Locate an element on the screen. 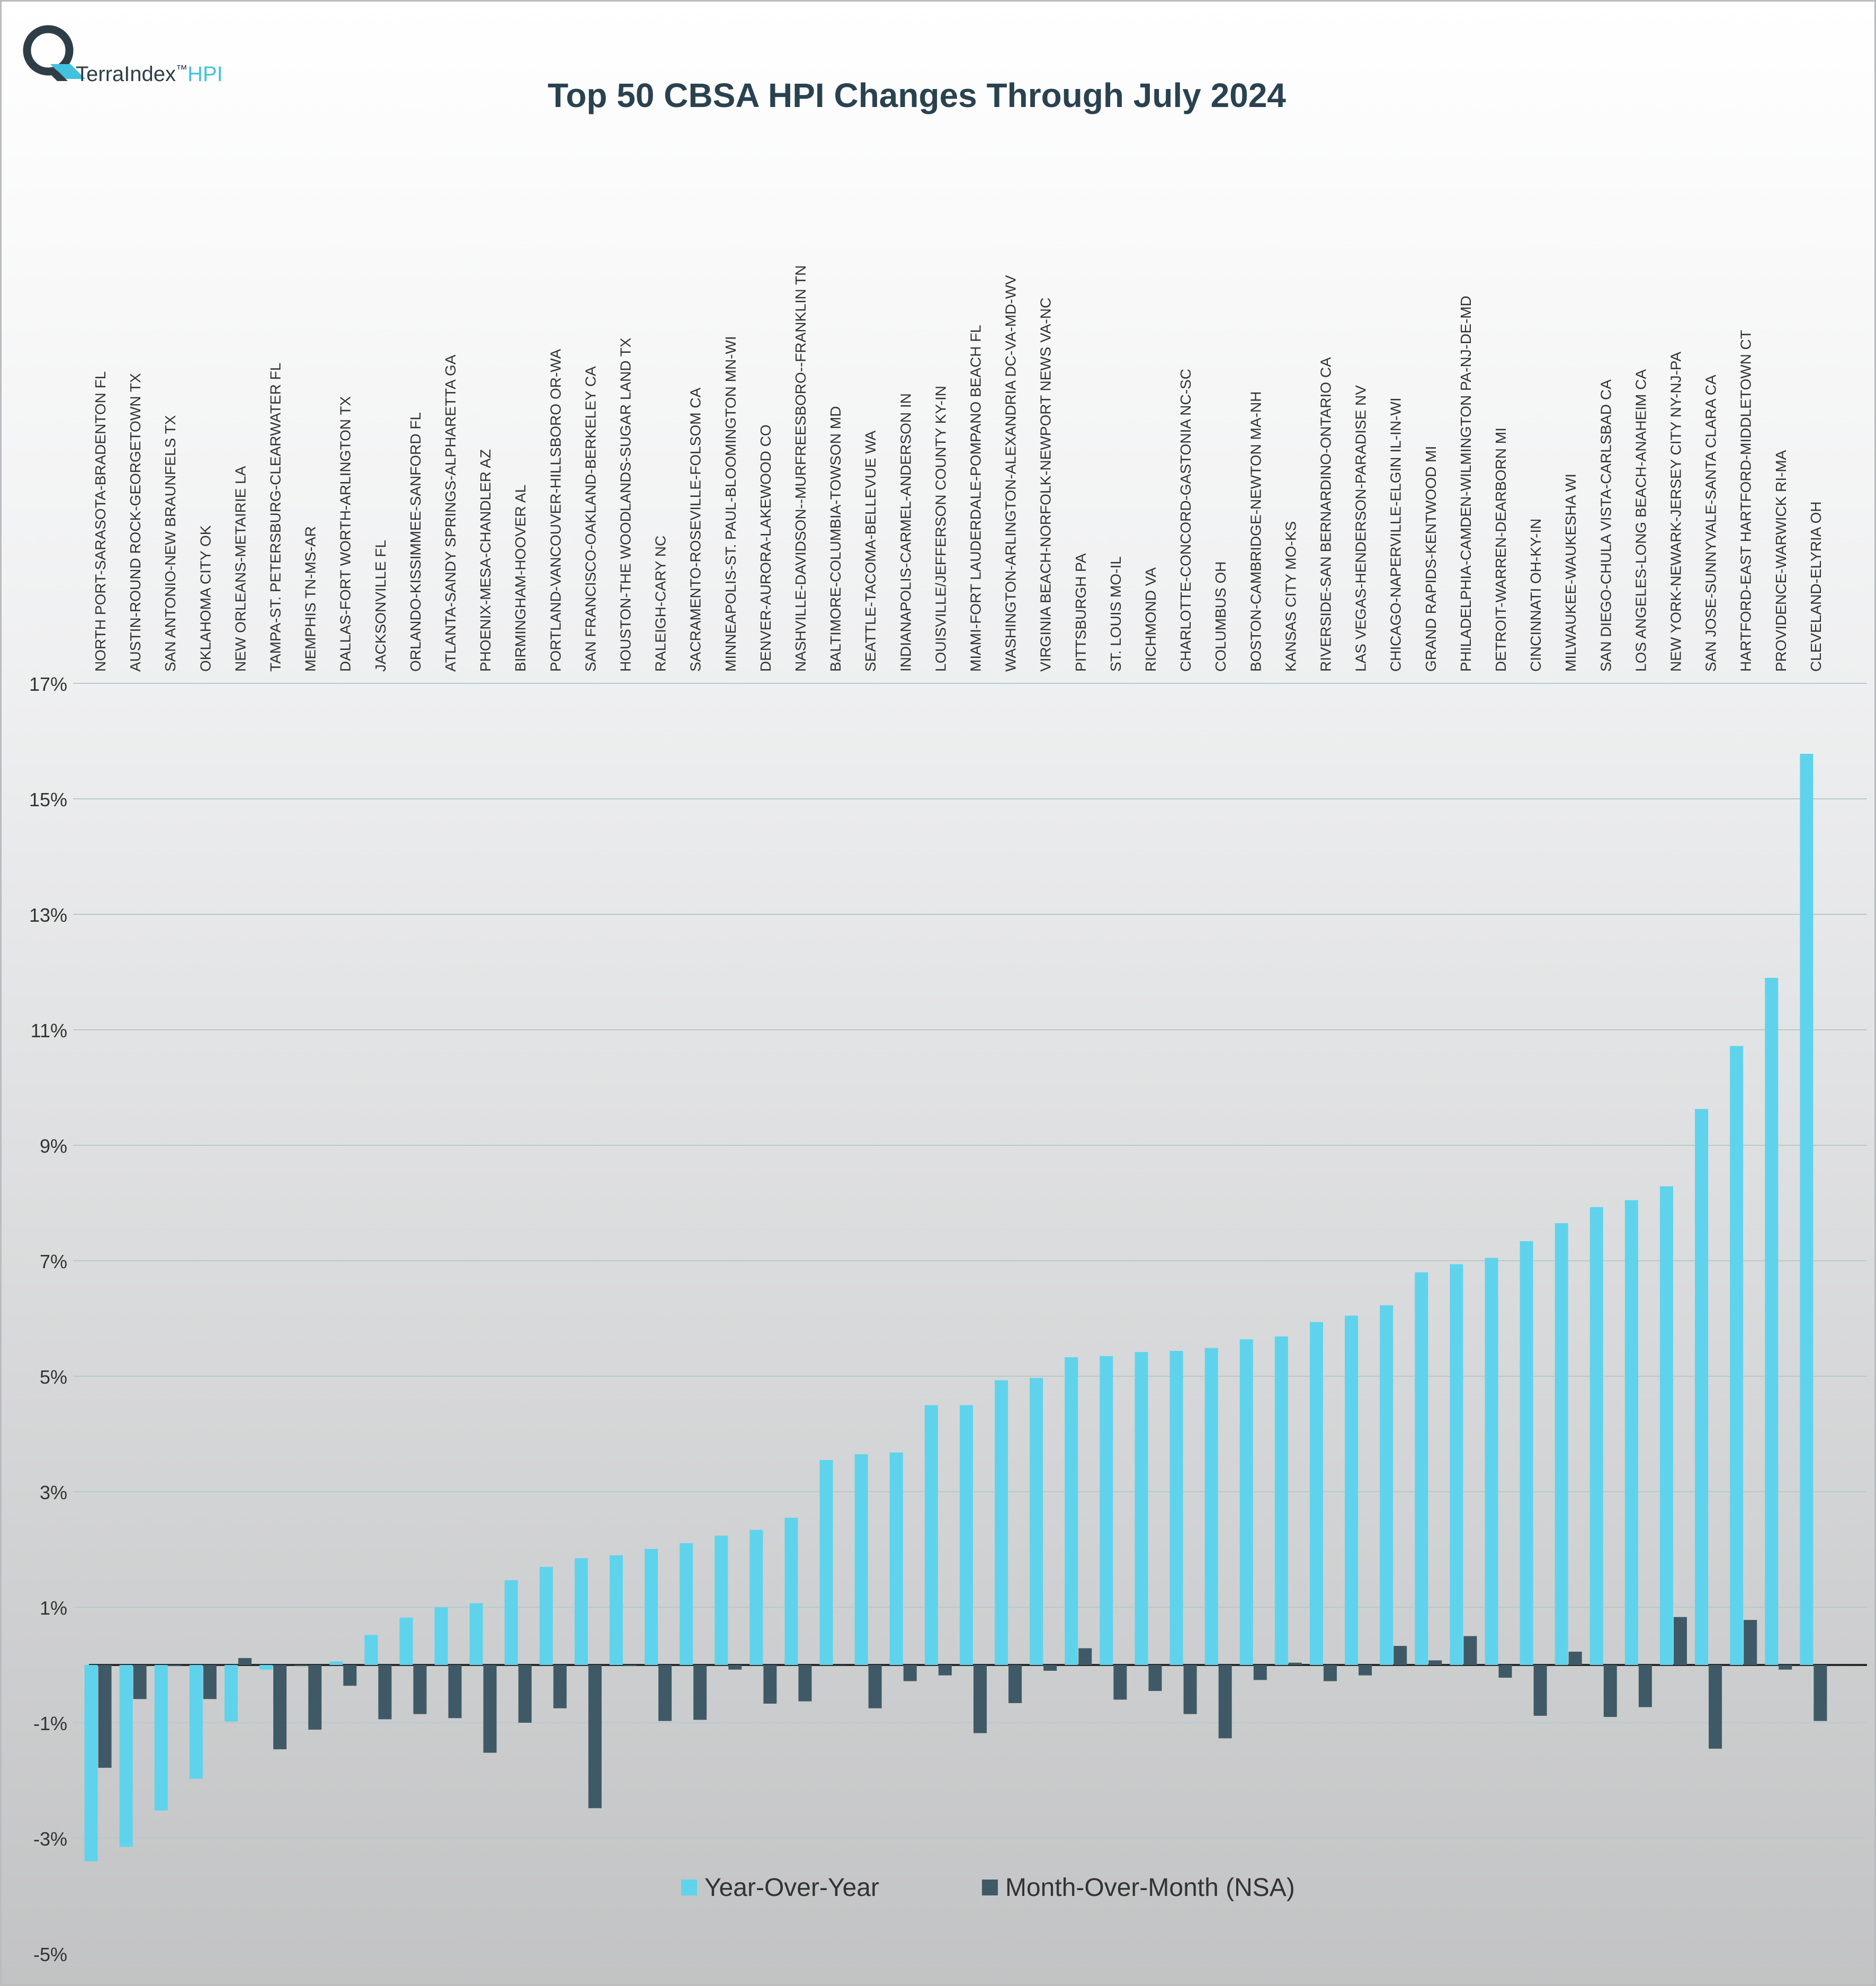 The width and height of the screenshot is (1876, 1986). y-tick-label: 9% is located at coordinates (53, 1146).